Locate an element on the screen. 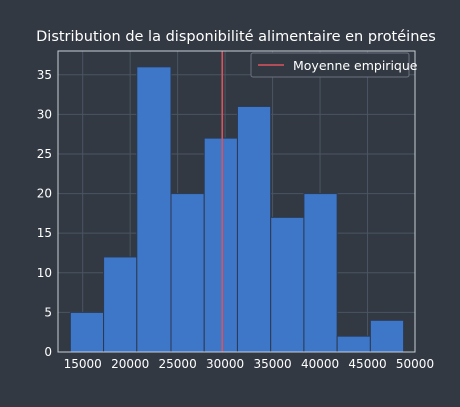  y-tick-label-6: 30 is located at coordinates (44, 114).